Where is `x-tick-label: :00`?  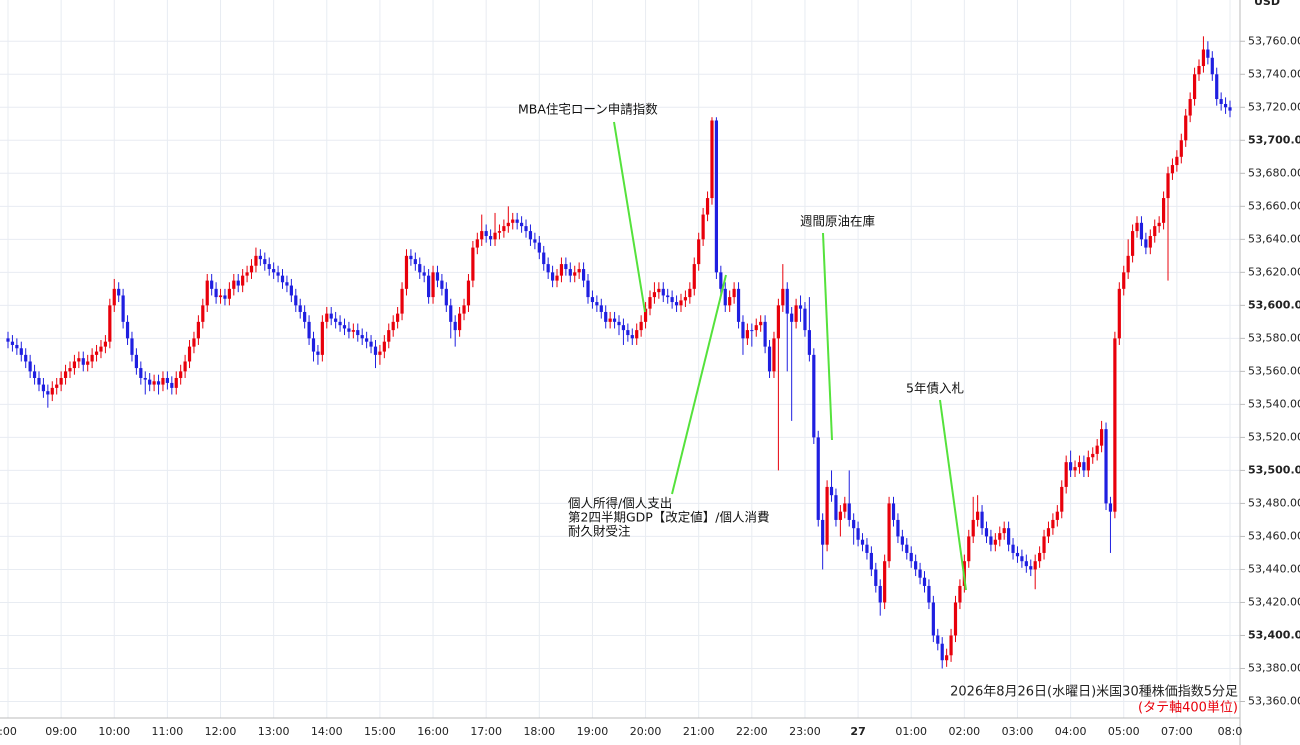 x-tick-label: :00 is located at coordinates (8, 731).